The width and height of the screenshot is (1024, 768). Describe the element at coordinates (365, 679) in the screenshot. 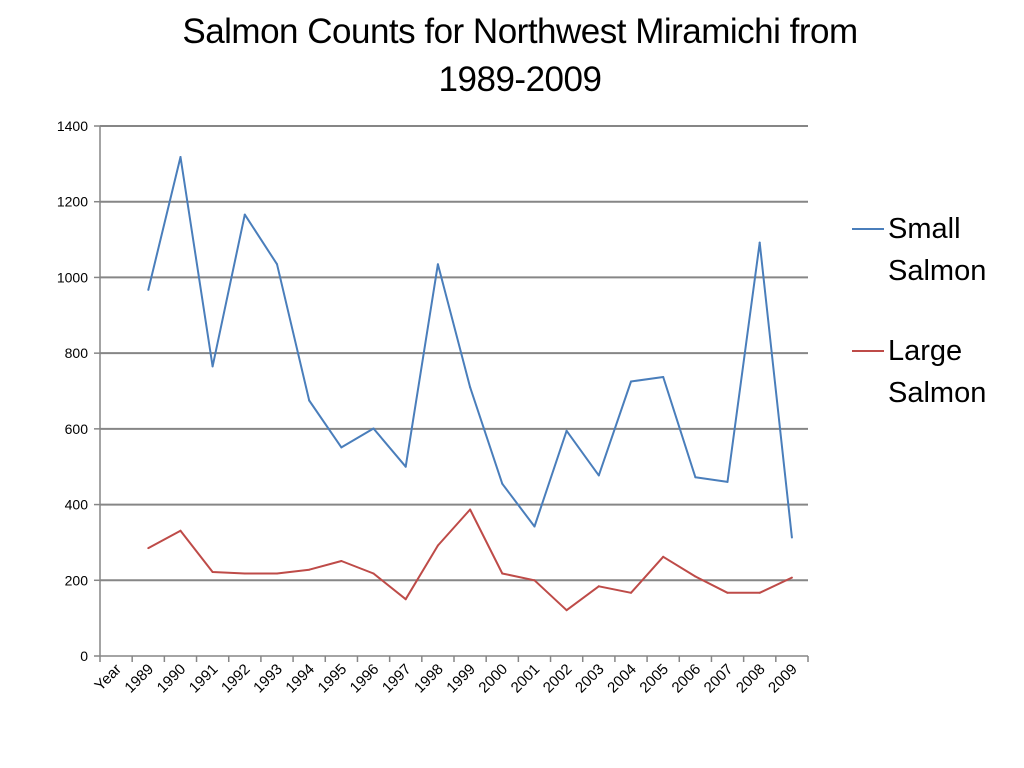

I see `x-tick-label-1996: 1996` at that location.